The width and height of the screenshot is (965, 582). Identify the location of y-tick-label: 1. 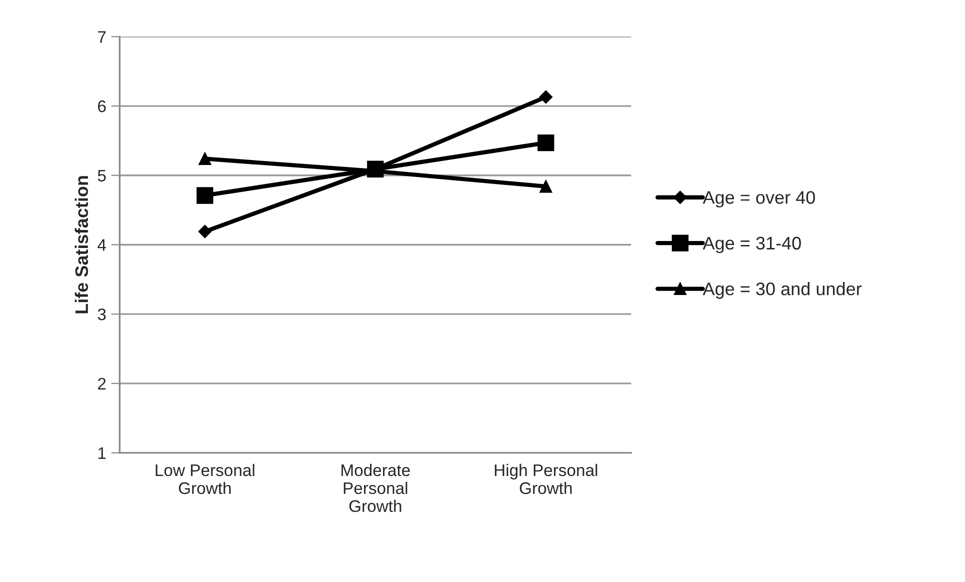
(102, 453).